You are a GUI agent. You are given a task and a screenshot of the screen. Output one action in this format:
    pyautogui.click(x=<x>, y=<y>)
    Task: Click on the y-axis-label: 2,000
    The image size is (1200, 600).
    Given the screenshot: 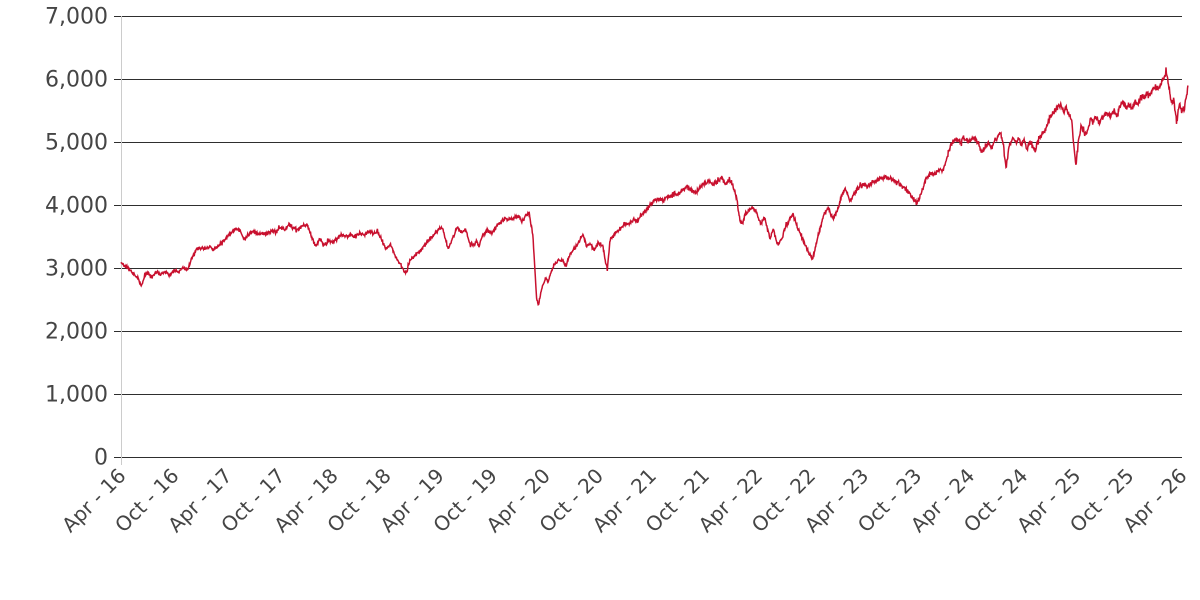 What is the action you would take?
    pyautogui.click(x=76, y=332)
    